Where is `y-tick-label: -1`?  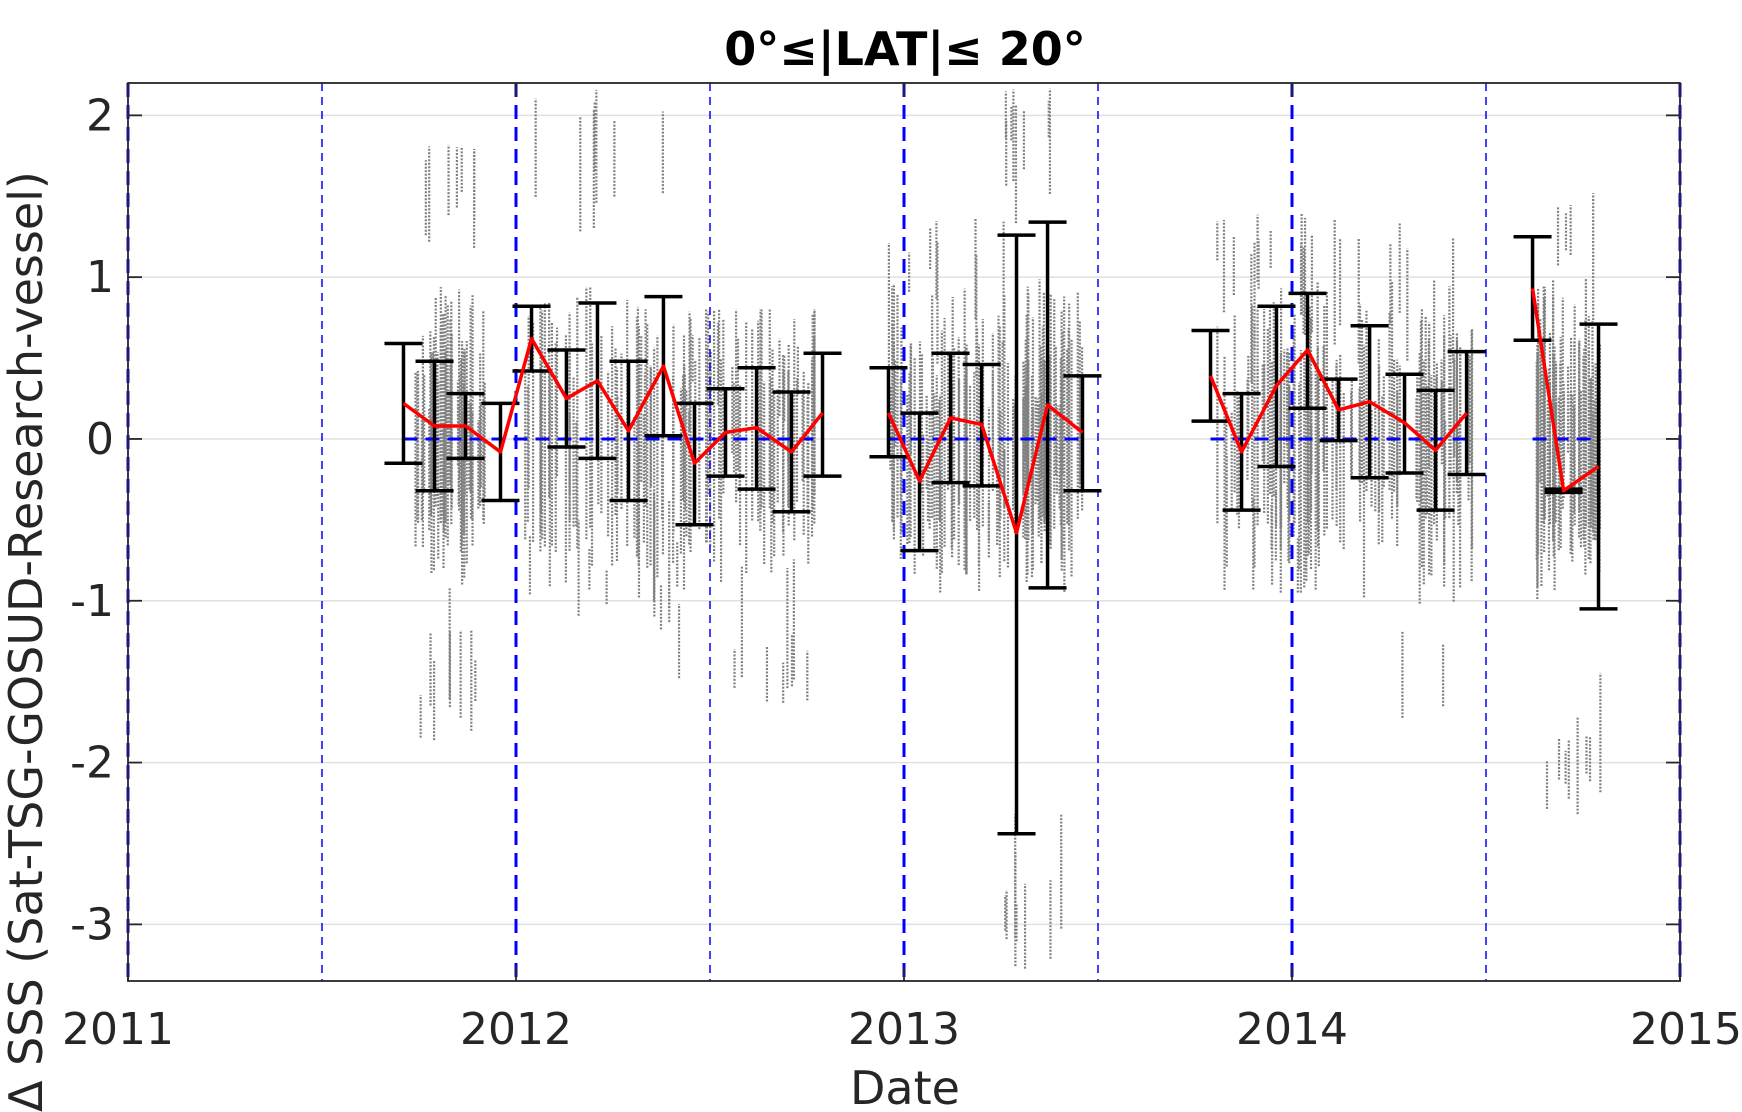
y-tick-label: -1 is located at coordinates (92, 601).